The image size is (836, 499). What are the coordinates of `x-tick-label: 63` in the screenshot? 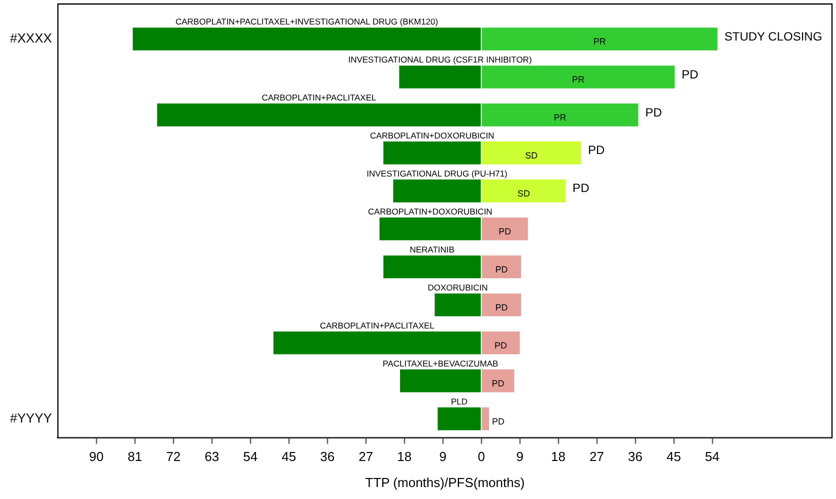 It's located at (212, 456).